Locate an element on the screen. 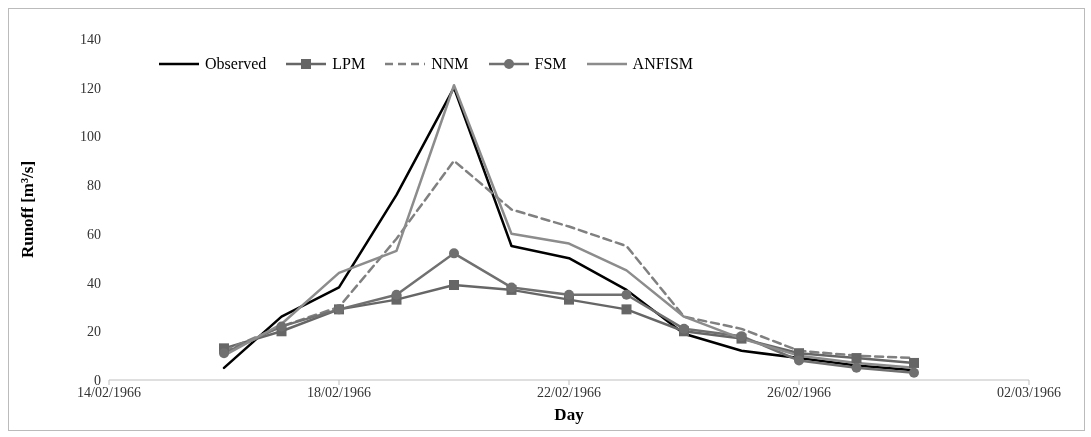 The width and height of the screenshot is (1091, 437). y-tick-label: 40 is located at coordinates (94, 283).